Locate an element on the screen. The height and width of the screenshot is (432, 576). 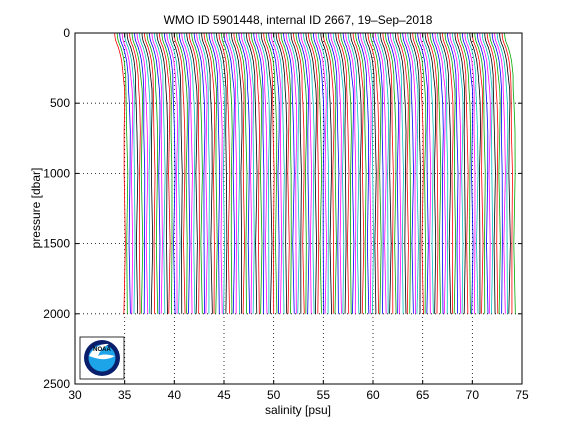
x-tick-label: 65 is located at coordinates (423, 395).